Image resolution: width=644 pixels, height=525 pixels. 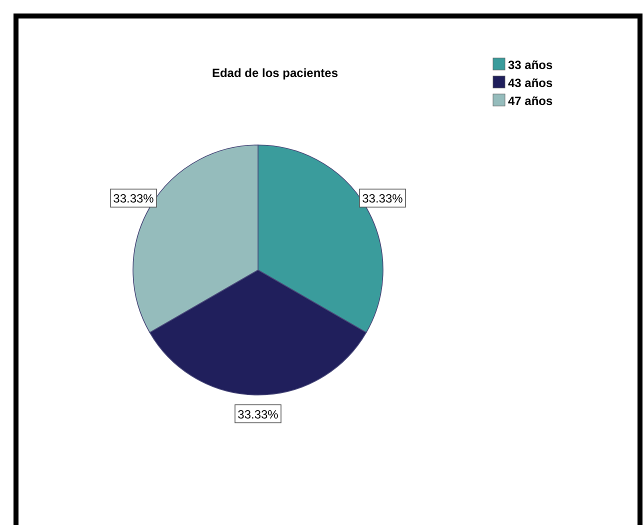 What do you see at coordinates (531, 83) in the screenshot?
I see `legend-label: 43 años` at bounding box center [531, 83].